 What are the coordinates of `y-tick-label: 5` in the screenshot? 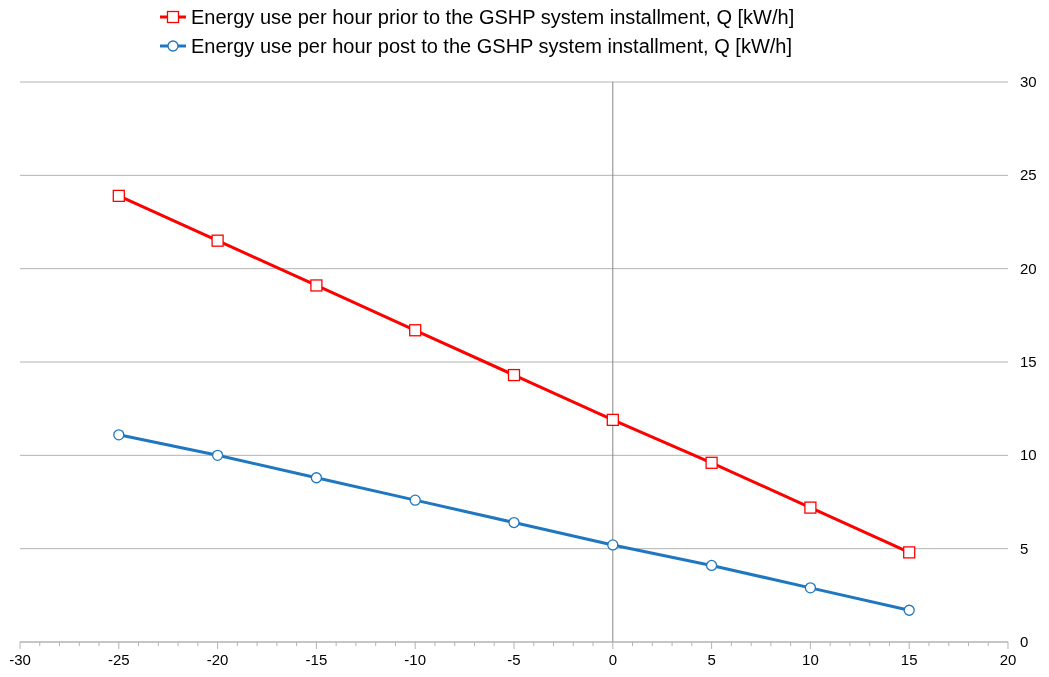 It's located at (1024, 548).